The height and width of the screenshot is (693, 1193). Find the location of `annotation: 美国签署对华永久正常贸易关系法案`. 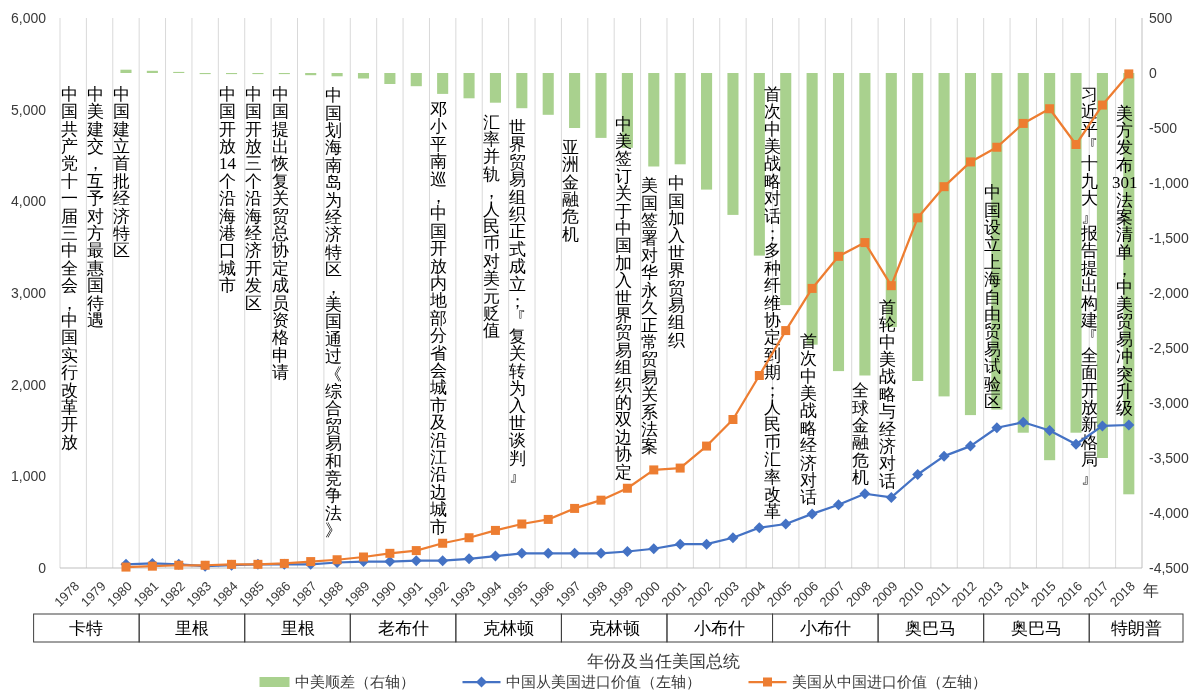

annotation: 美国签署对华永久正常贸易关系法案 is located at coordinates (650, 316).